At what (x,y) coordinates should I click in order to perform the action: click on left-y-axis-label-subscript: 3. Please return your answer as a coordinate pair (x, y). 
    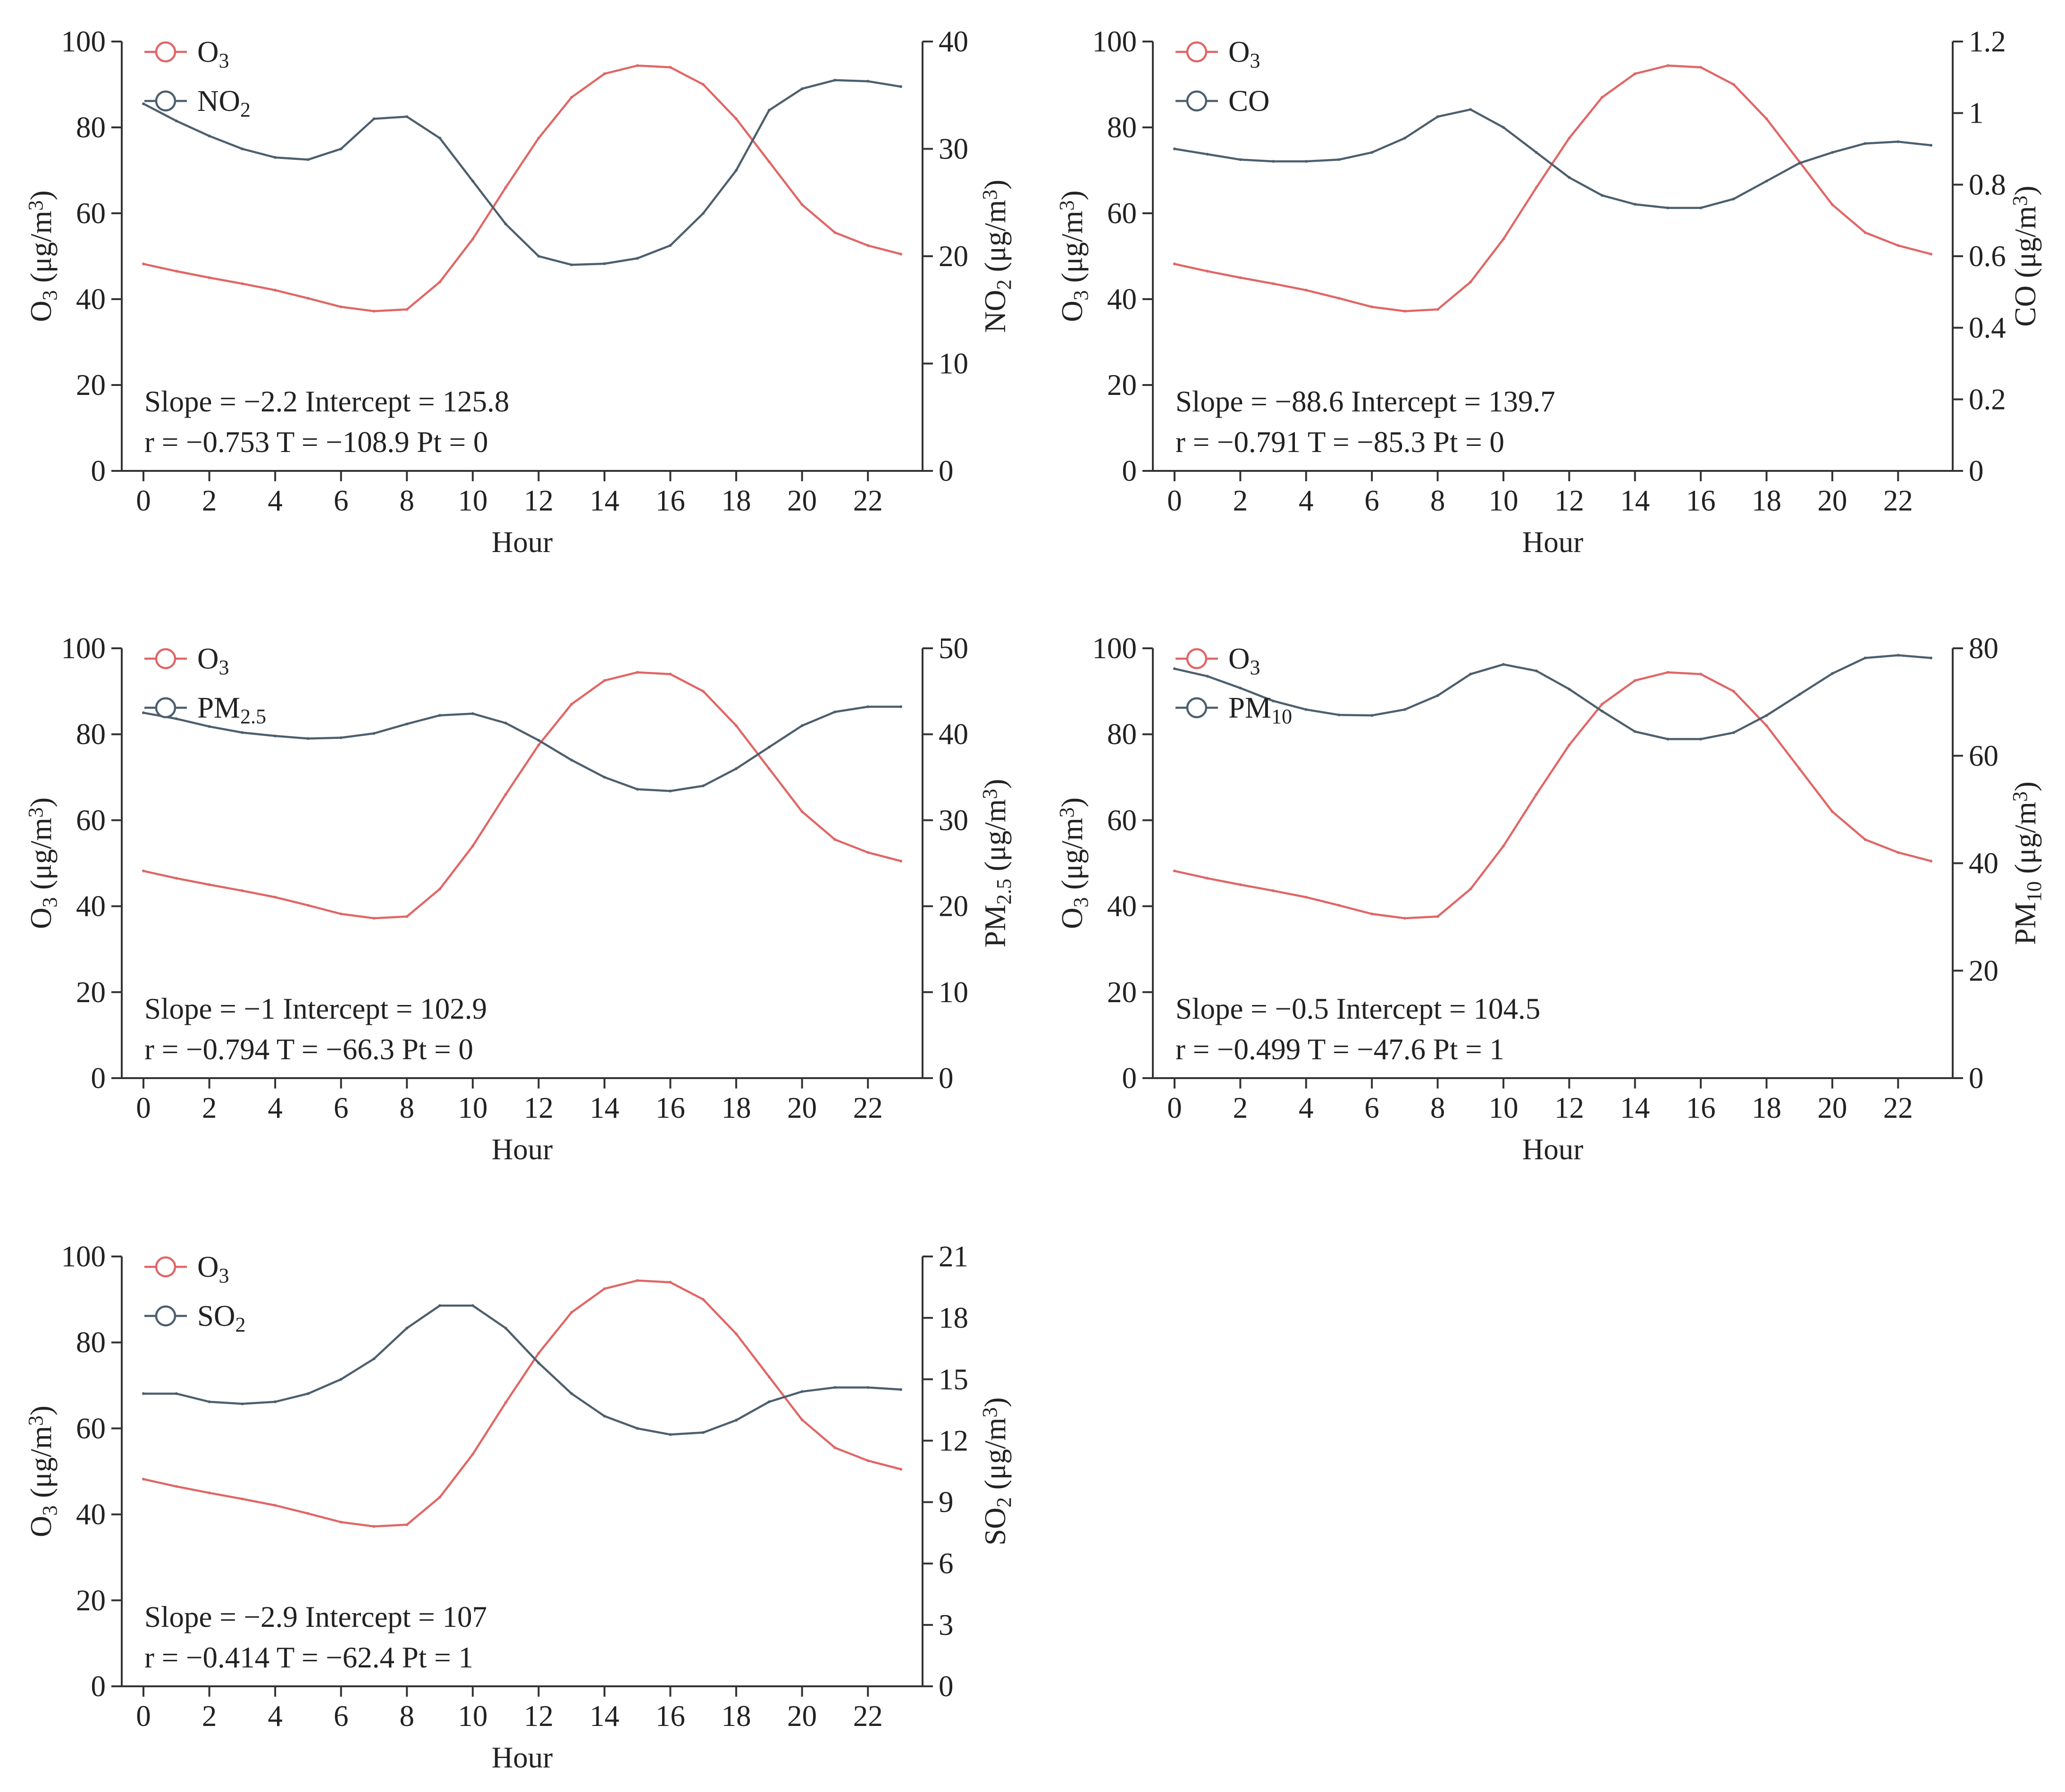
    Looking at the image, I should click on (1080, 295).